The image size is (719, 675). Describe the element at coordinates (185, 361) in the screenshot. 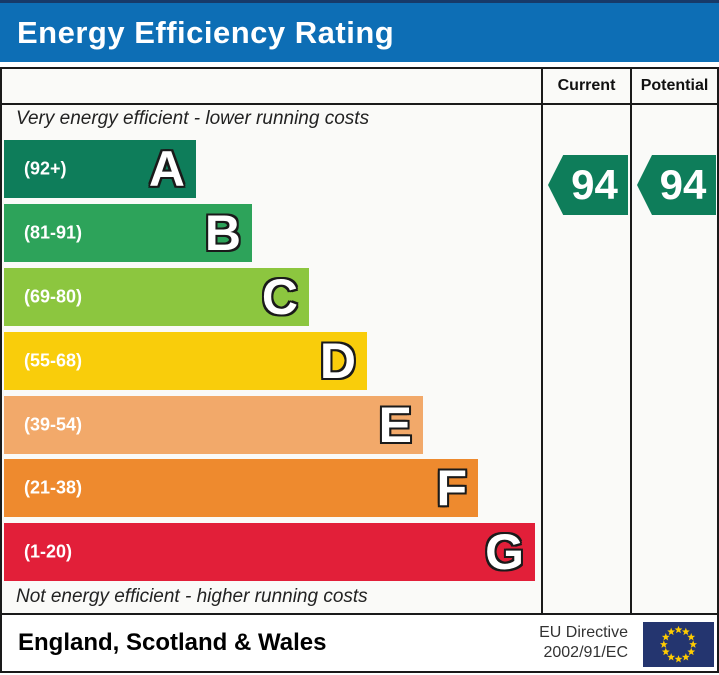

I see `band-row-d: (55-68) D` at that location.